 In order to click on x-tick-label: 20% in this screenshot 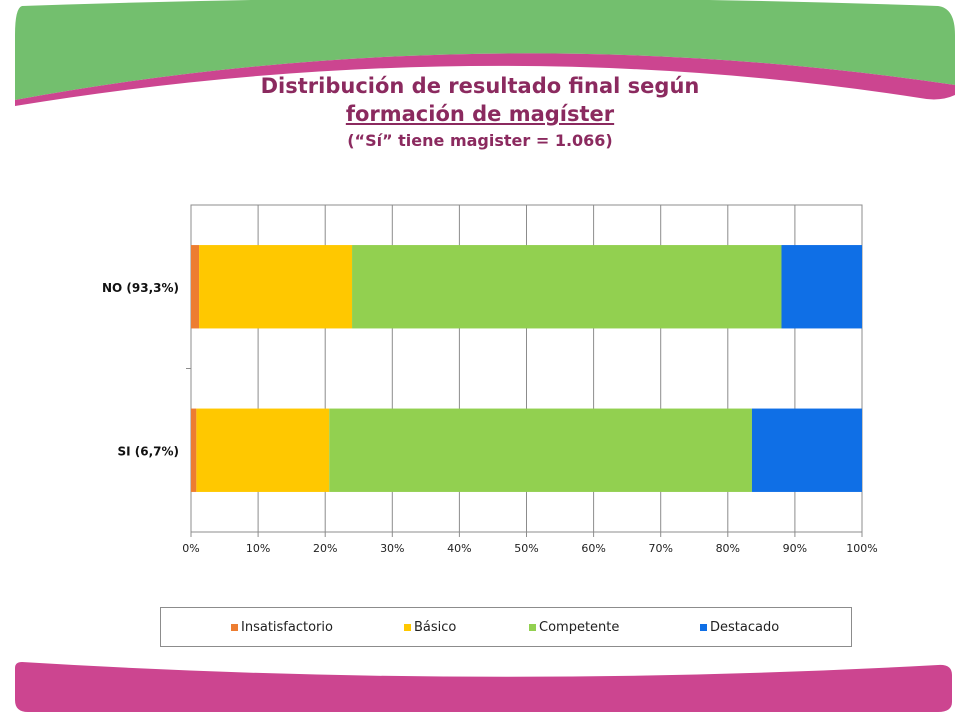, I will do `click(325, 548)`.